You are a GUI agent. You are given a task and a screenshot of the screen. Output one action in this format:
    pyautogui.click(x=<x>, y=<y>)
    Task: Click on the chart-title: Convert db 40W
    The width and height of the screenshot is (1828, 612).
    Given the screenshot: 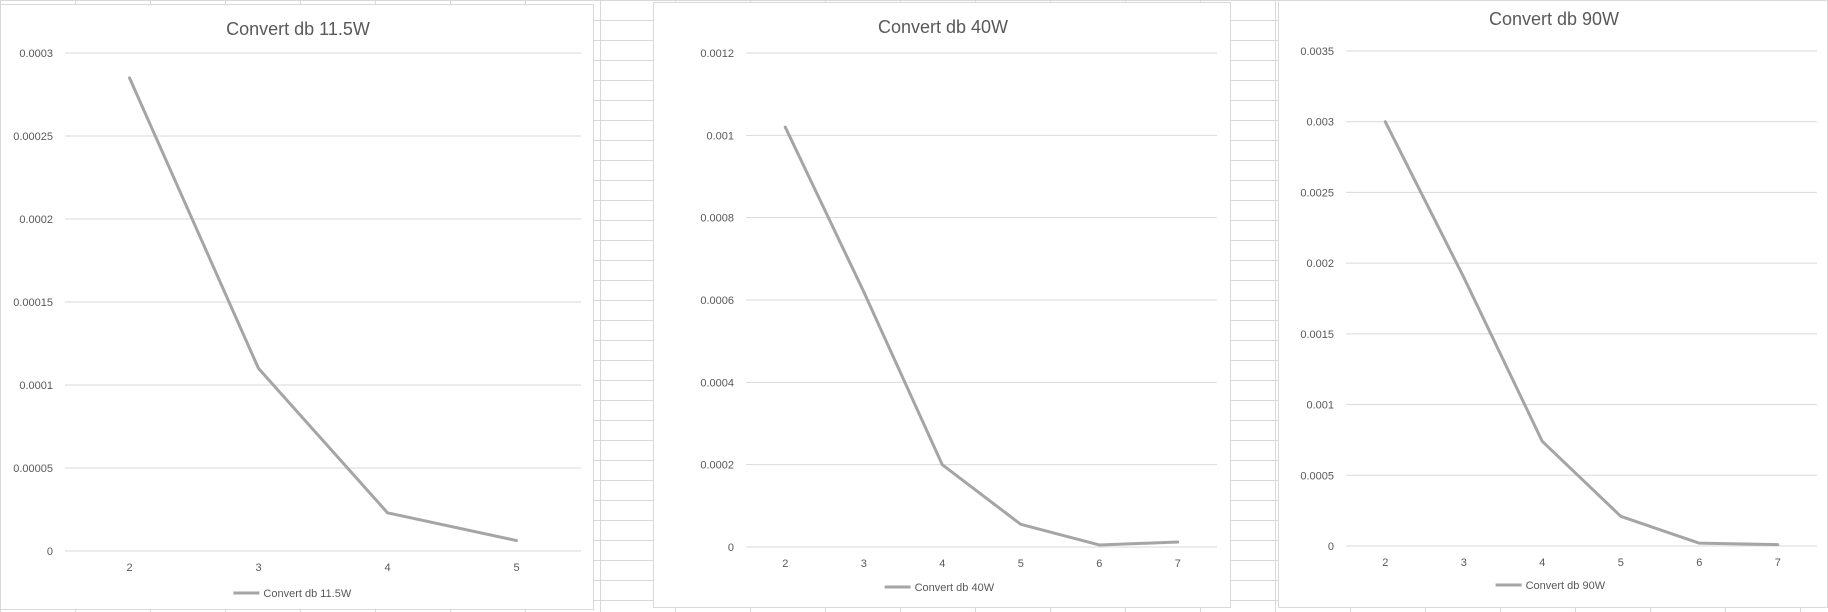 What is the action you would take?
    pyautogui.click(x=943, y=27)
    